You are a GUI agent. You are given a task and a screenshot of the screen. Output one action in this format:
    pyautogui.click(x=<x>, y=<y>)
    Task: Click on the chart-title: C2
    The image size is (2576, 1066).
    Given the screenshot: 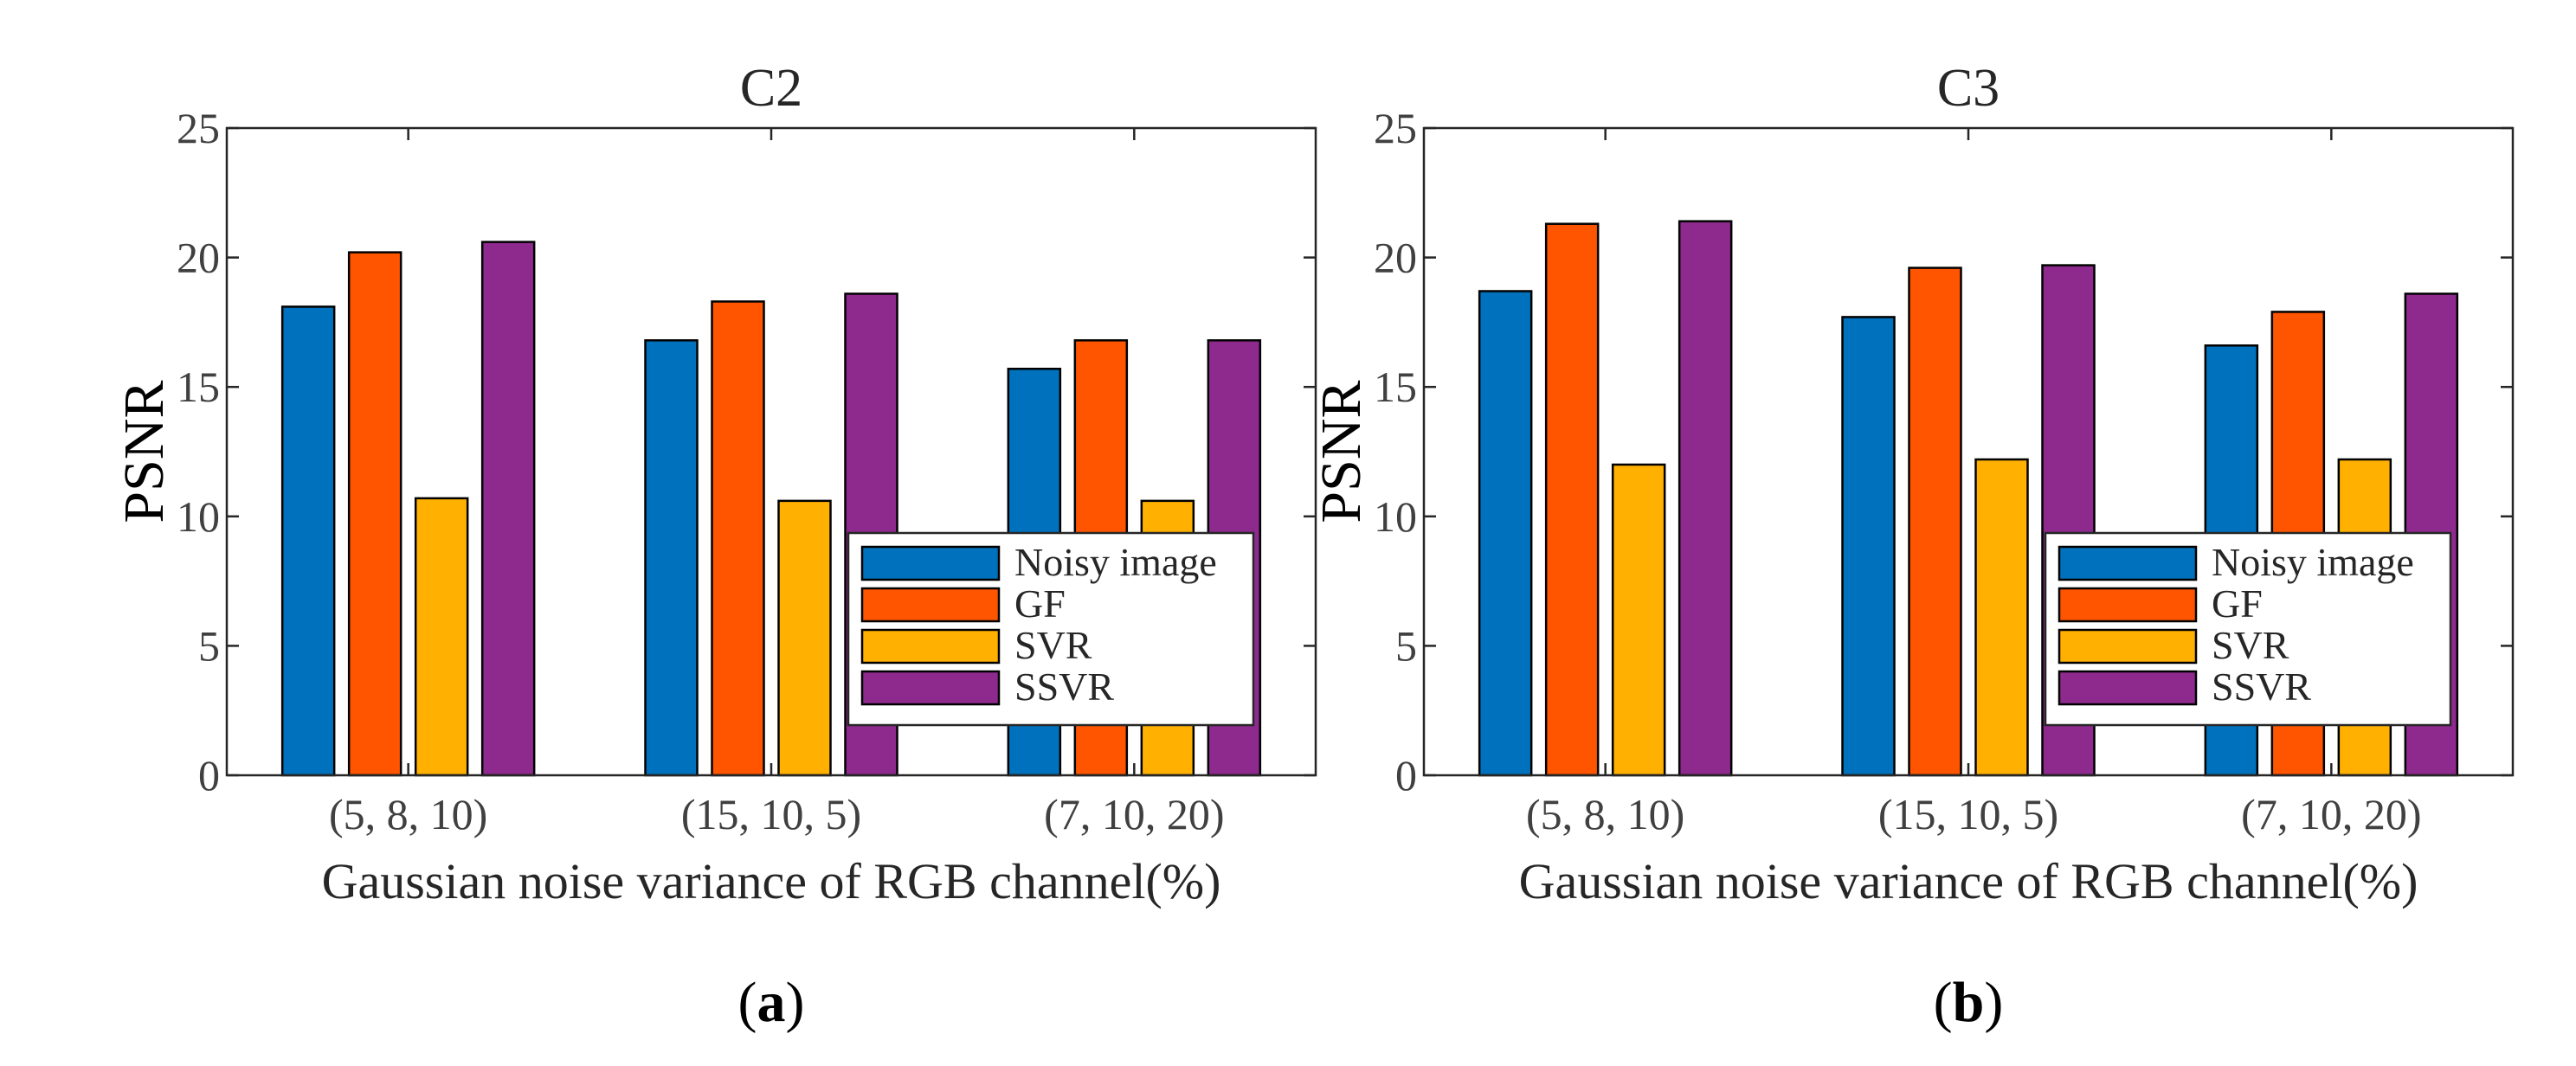 What is the action you would take?
    pyautogui.click(x=771, y=88)
    